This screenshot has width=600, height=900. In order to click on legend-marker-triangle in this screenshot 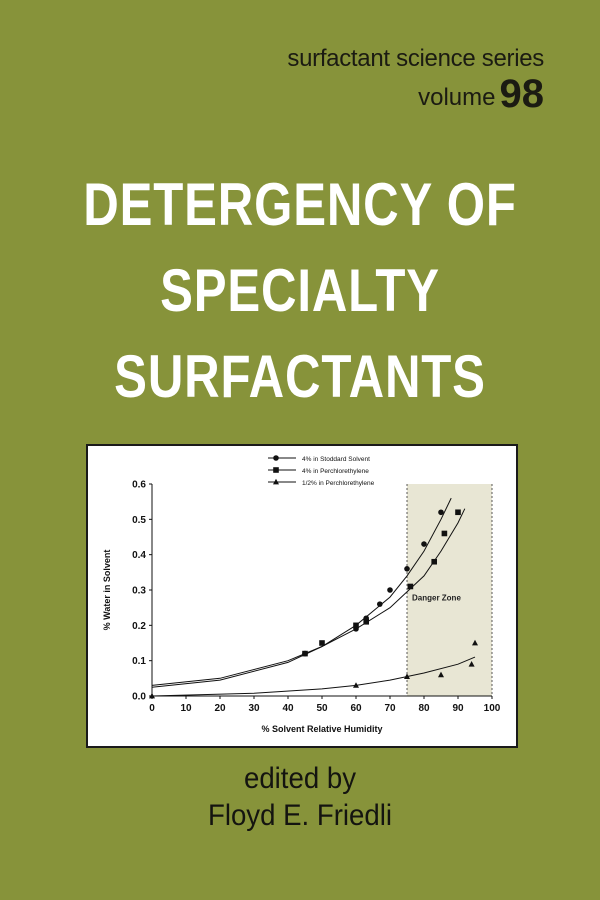, I will do `click(276, 481)`.